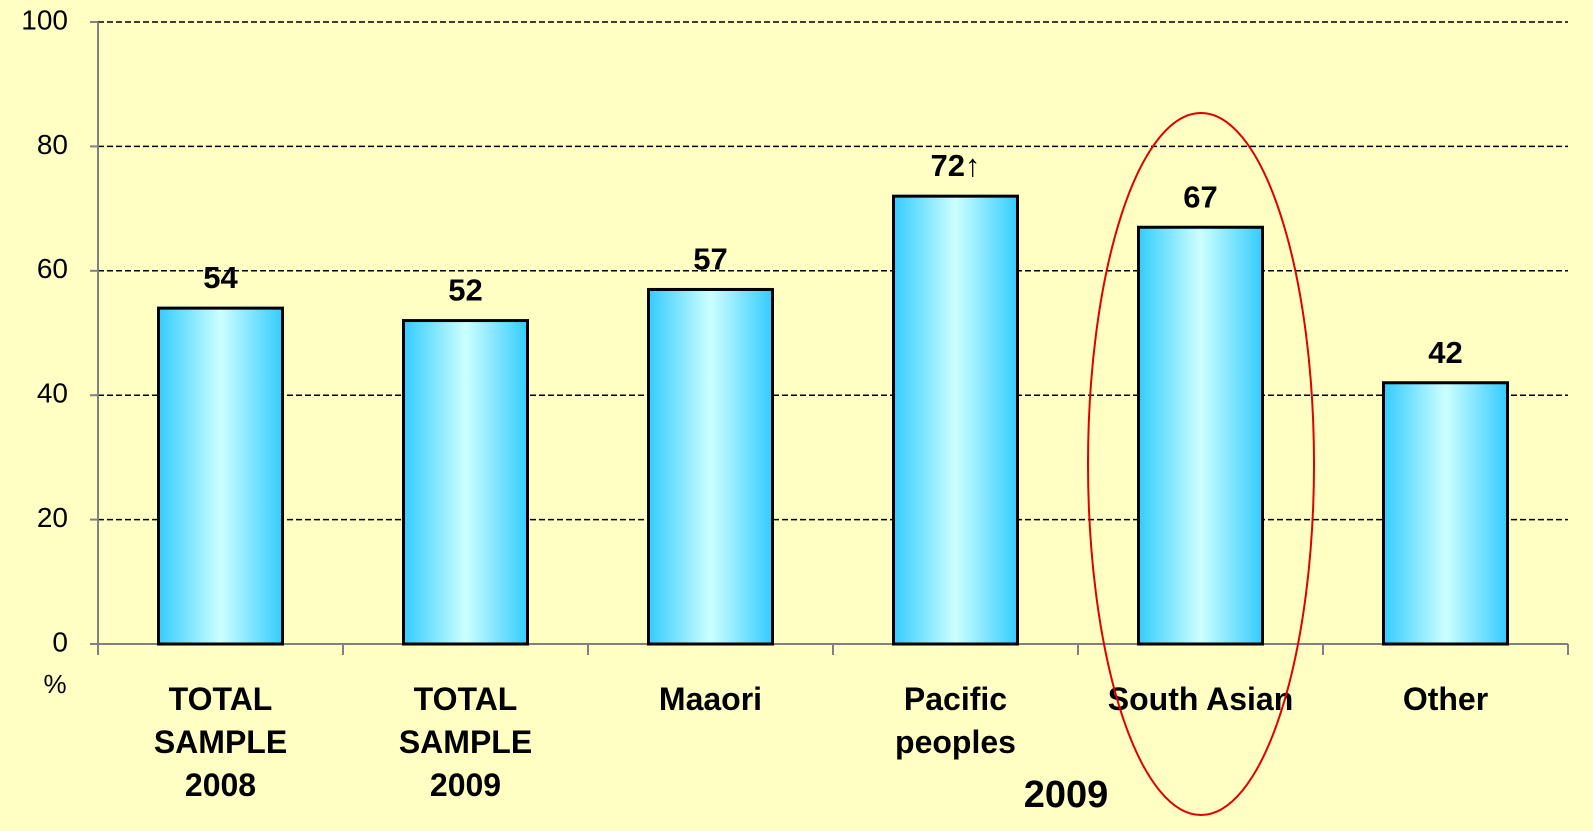 The image size is (1593, 831). I want to click on data-label: 52, so click(465, 290).